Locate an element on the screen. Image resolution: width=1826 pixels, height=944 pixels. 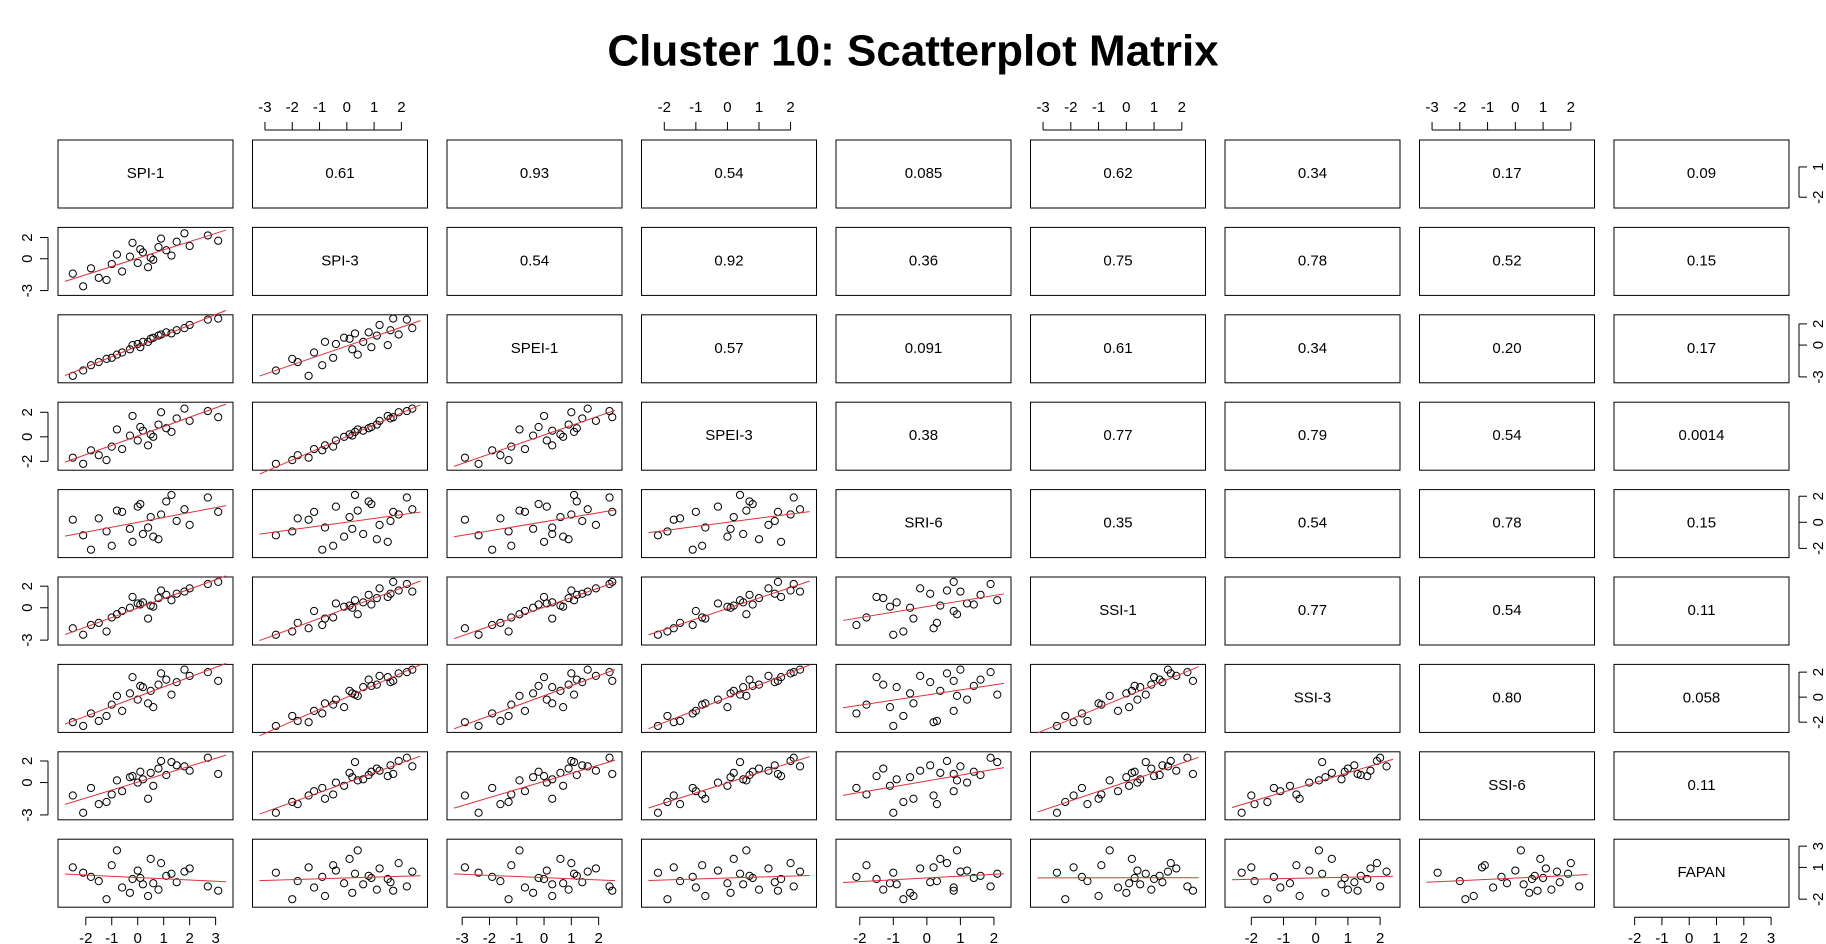
y-tick-label: -3 is located at coordinates (27, 814).